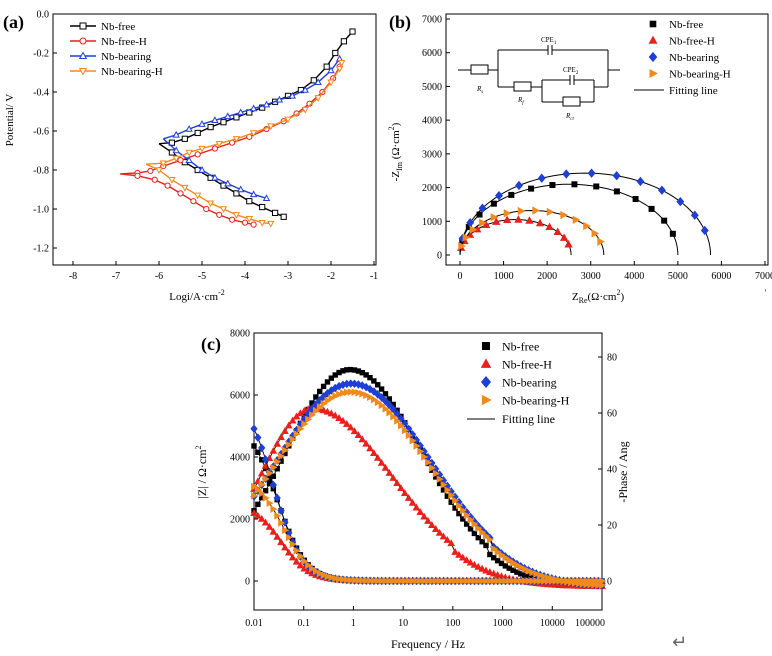 Image resolution: width=772 pixels, height=656 pixels. Describe the element at coordinates (223, 271) in the screenshot. I see `panel-a-x-ticks: -8 -7 -6 -5 -4 -3 -2 -1` at that location.